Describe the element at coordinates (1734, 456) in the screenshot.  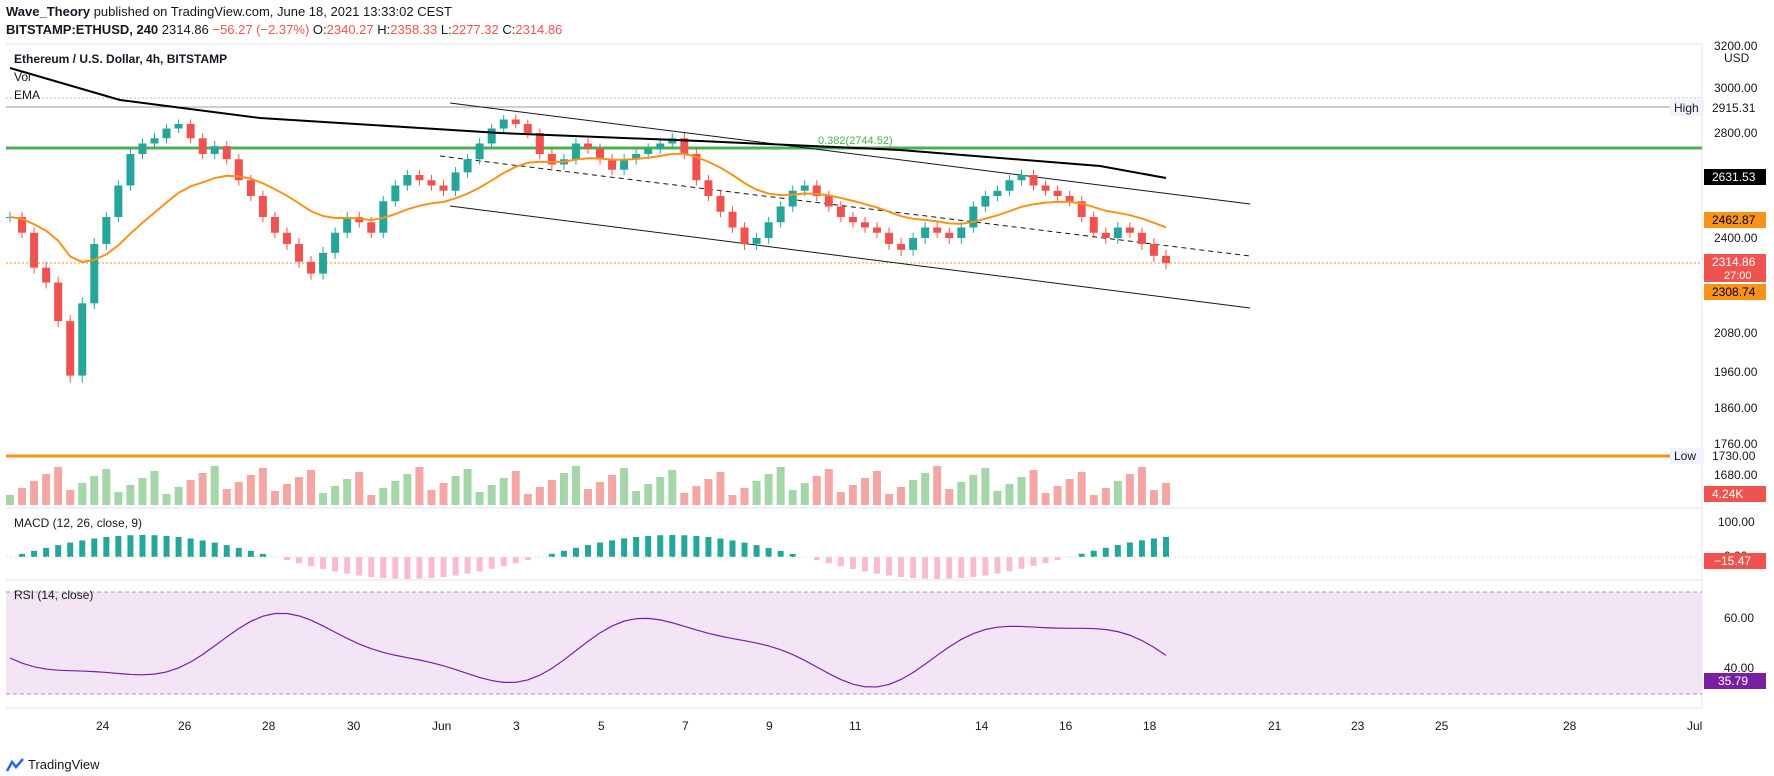
I see `price-tag-value: 1730.00` at that location.